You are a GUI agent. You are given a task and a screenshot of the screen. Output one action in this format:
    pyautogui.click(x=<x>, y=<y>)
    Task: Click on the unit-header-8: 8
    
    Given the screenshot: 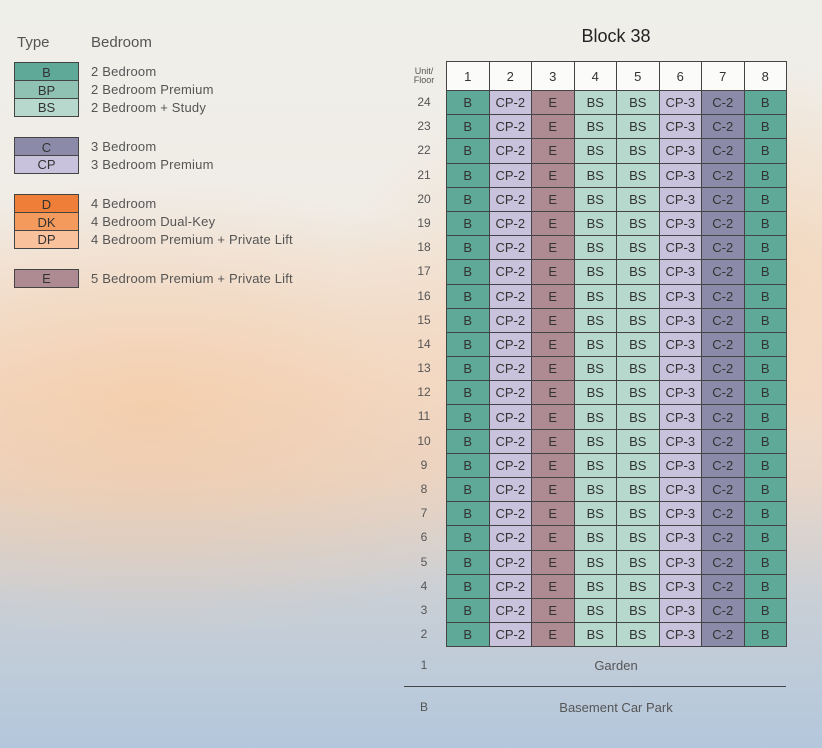 What is the action you would take?
    pyautogui.click(x=765, y=76)
    